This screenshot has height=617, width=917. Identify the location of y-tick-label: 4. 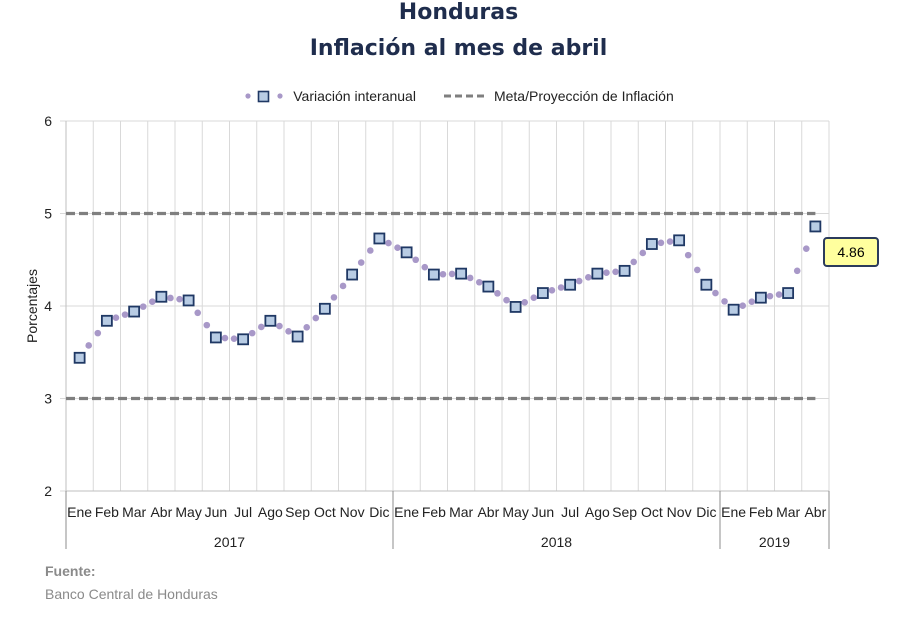
(48, 306).